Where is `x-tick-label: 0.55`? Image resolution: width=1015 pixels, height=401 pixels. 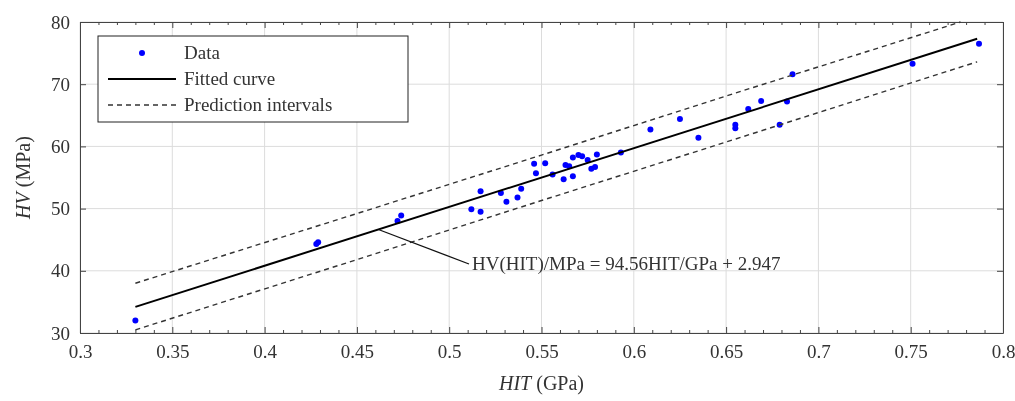
x-tick-label: 0.55 is located at coordinates (542, 352).